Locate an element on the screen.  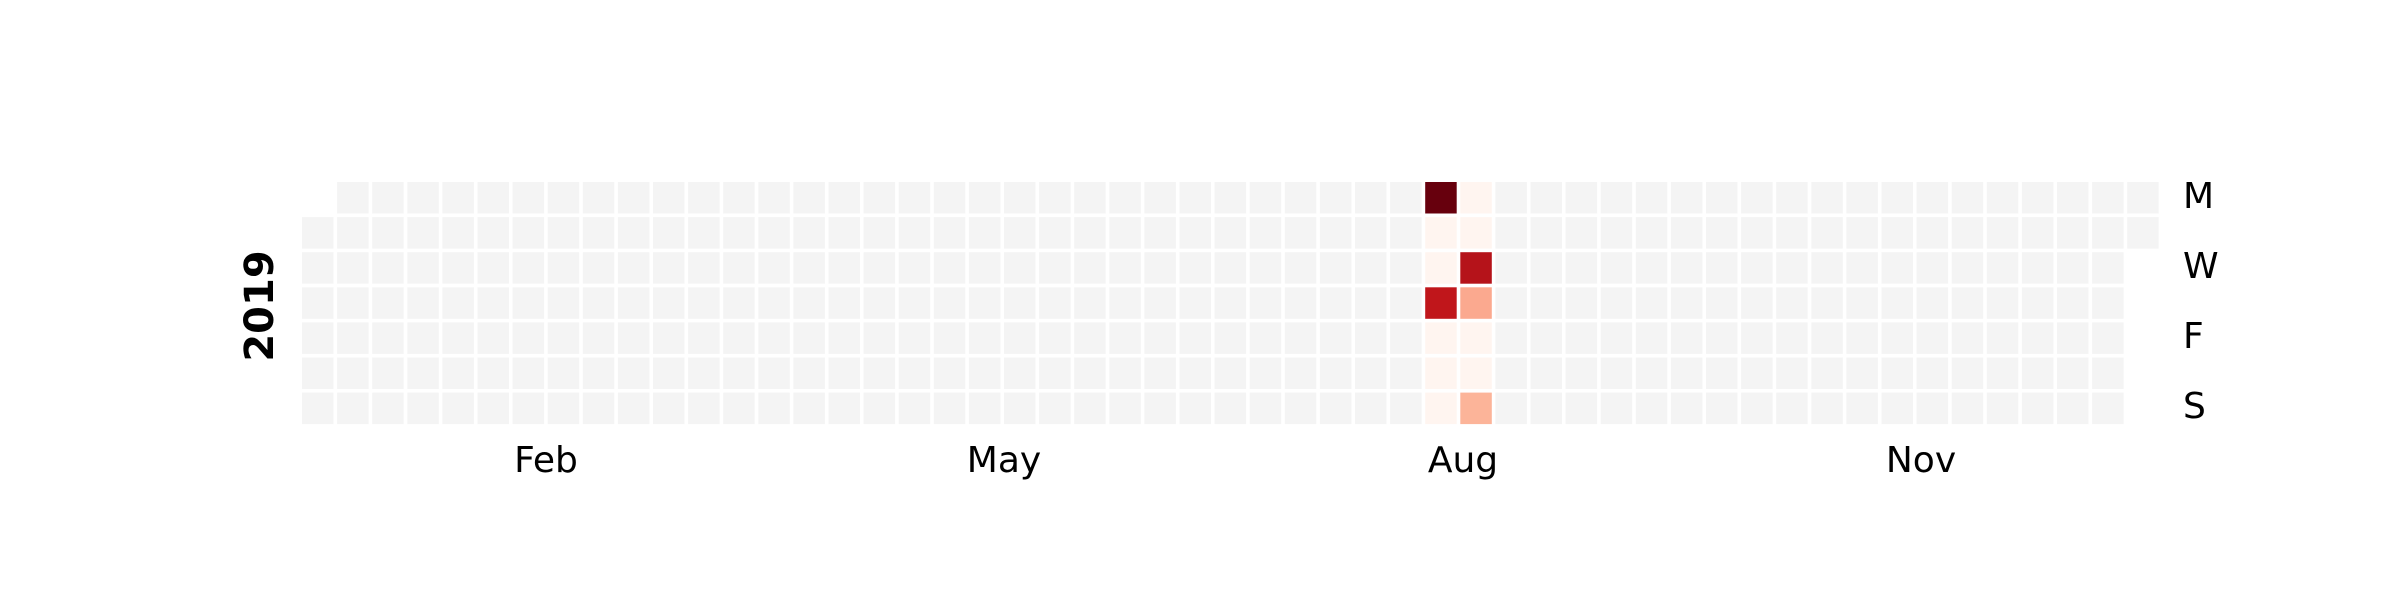
year-label: 2019 is located at coordinates (260, 305).